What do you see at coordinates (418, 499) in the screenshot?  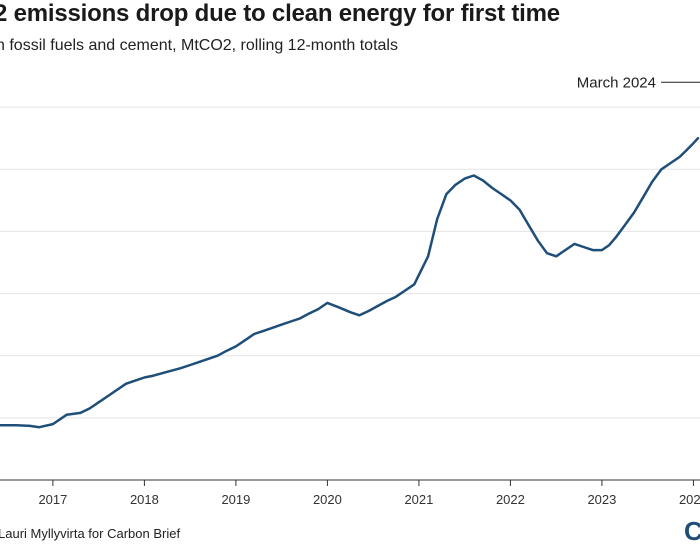 I see `x-tick-label: 2021` at bounding box center [418, 499].